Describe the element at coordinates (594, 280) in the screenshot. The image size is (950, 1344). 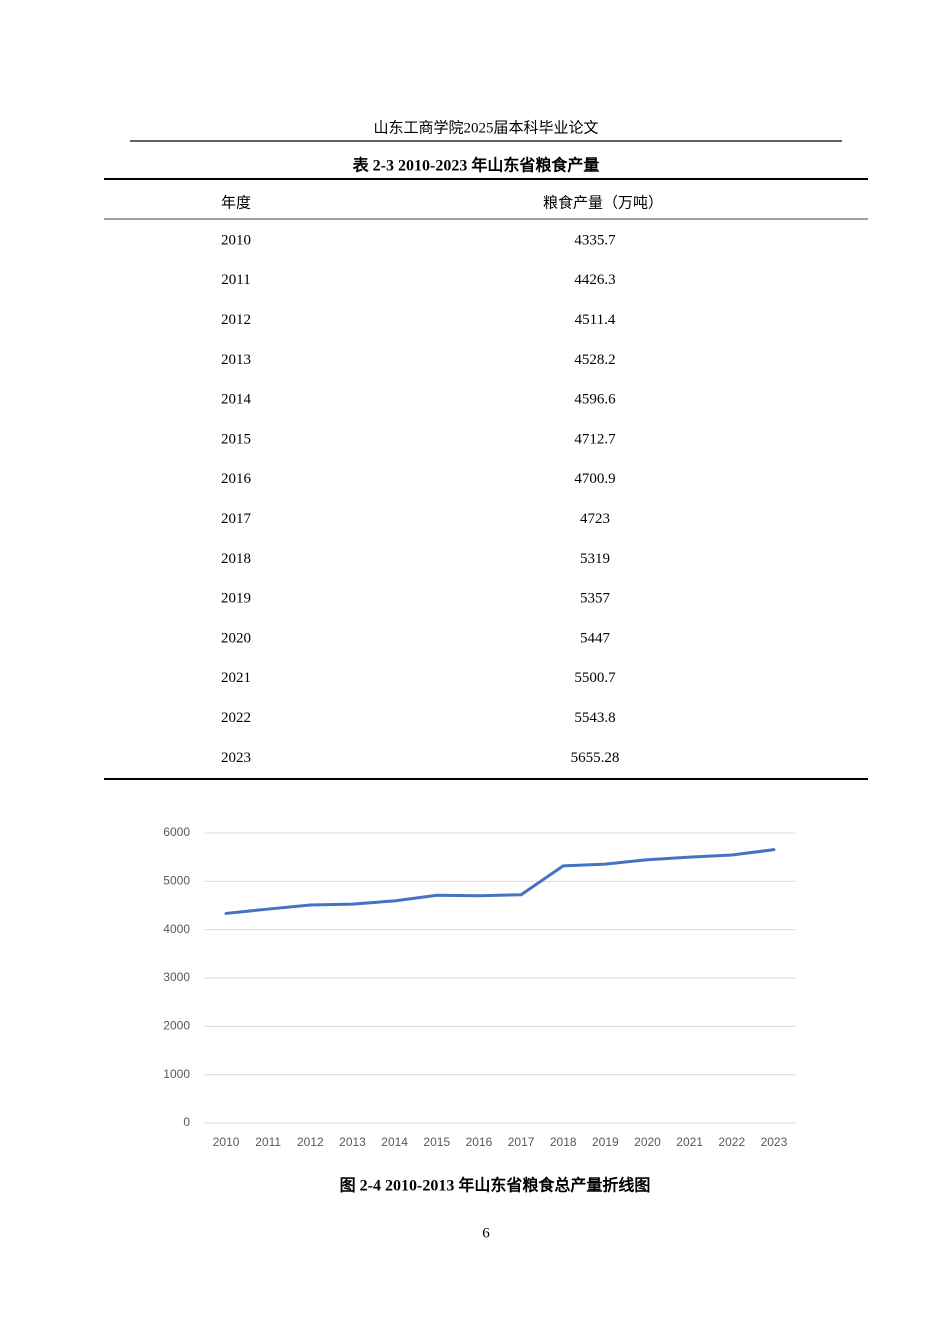
I see `table-cell: 4426.3` at that location.